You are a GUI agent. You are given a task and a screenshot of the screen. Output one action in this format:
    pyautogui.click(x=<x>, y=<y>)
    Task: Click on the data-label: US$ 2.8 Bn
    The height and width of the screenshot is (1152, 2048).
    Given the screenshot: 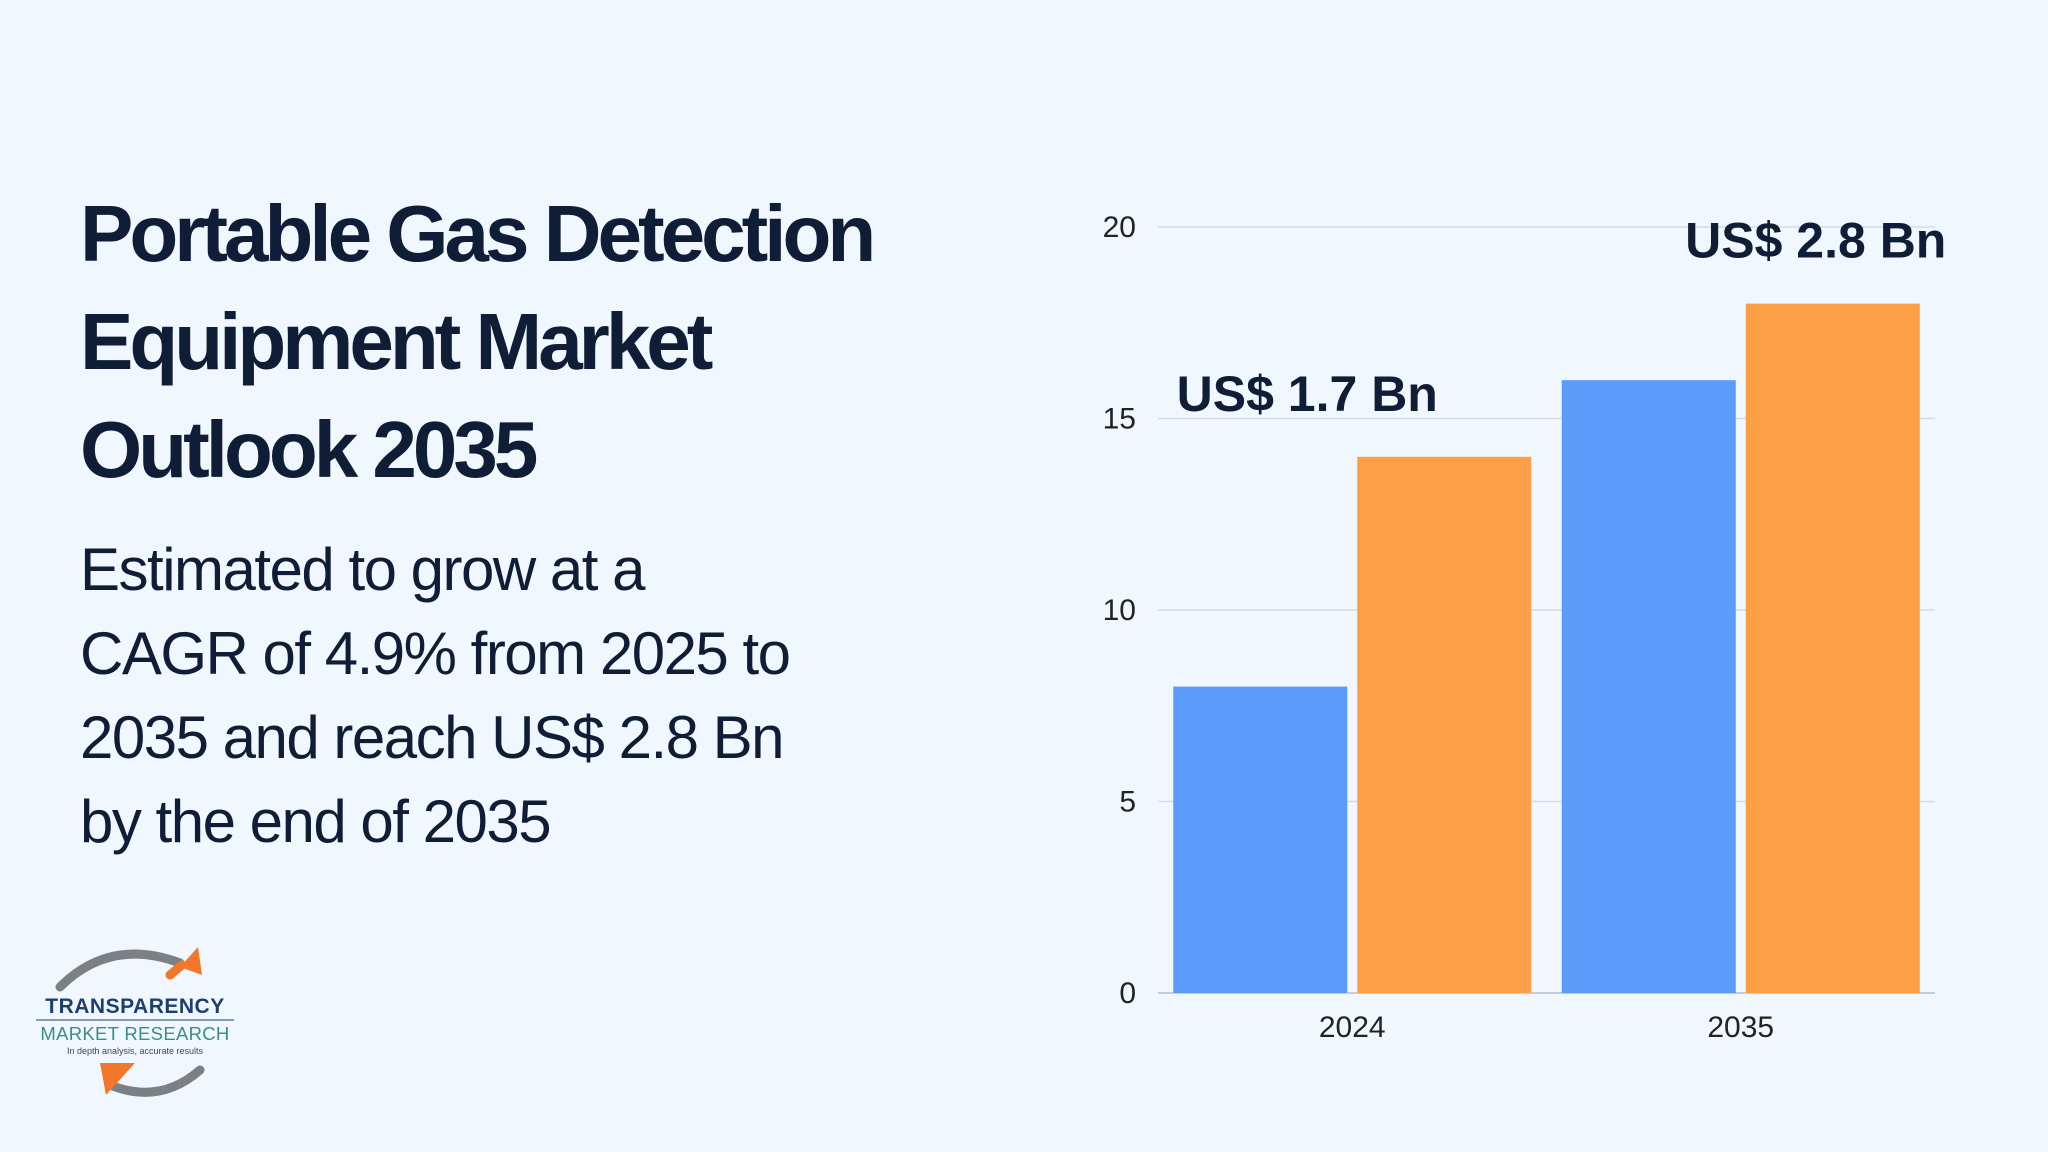 What is the action you would take?
    pyautogui.click(x=1815, y=241)
    